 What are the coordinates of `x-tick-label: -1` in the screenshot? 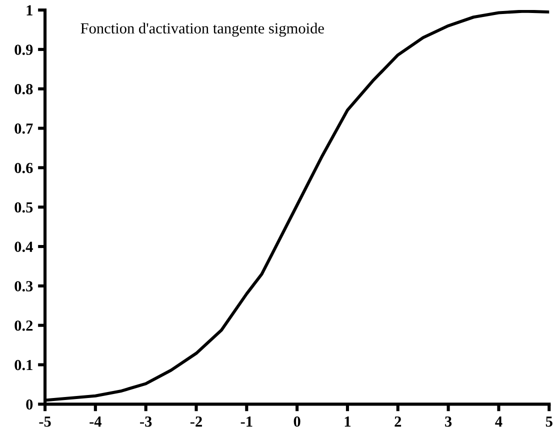 It's located at (246, 421).